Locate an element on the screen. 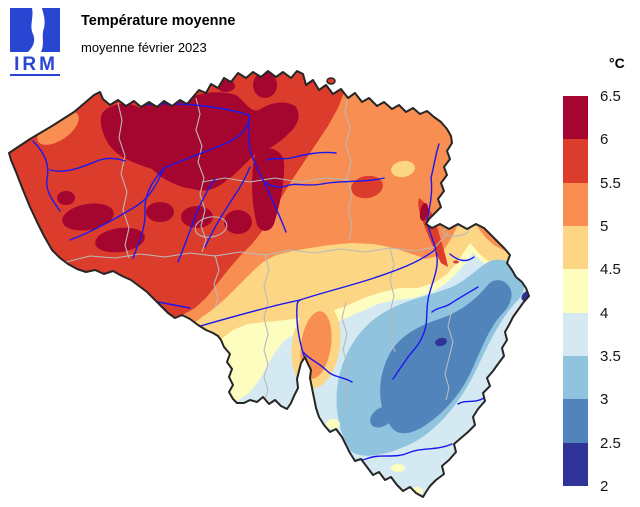  legend-tick-label: 2.5 is located at coordinates (610, 443).